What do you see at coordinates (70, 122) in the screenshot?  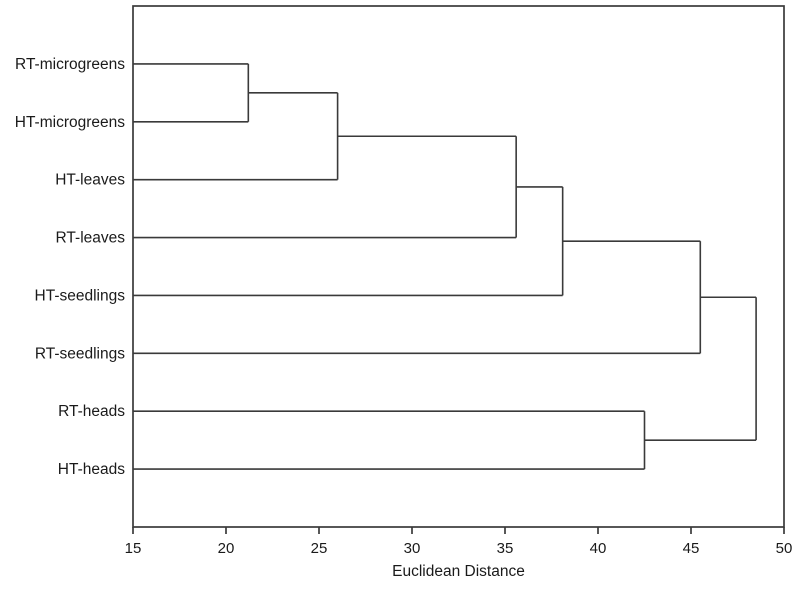 I see `leaf-label: HT-microgreens` at bounding box center [70, 122].